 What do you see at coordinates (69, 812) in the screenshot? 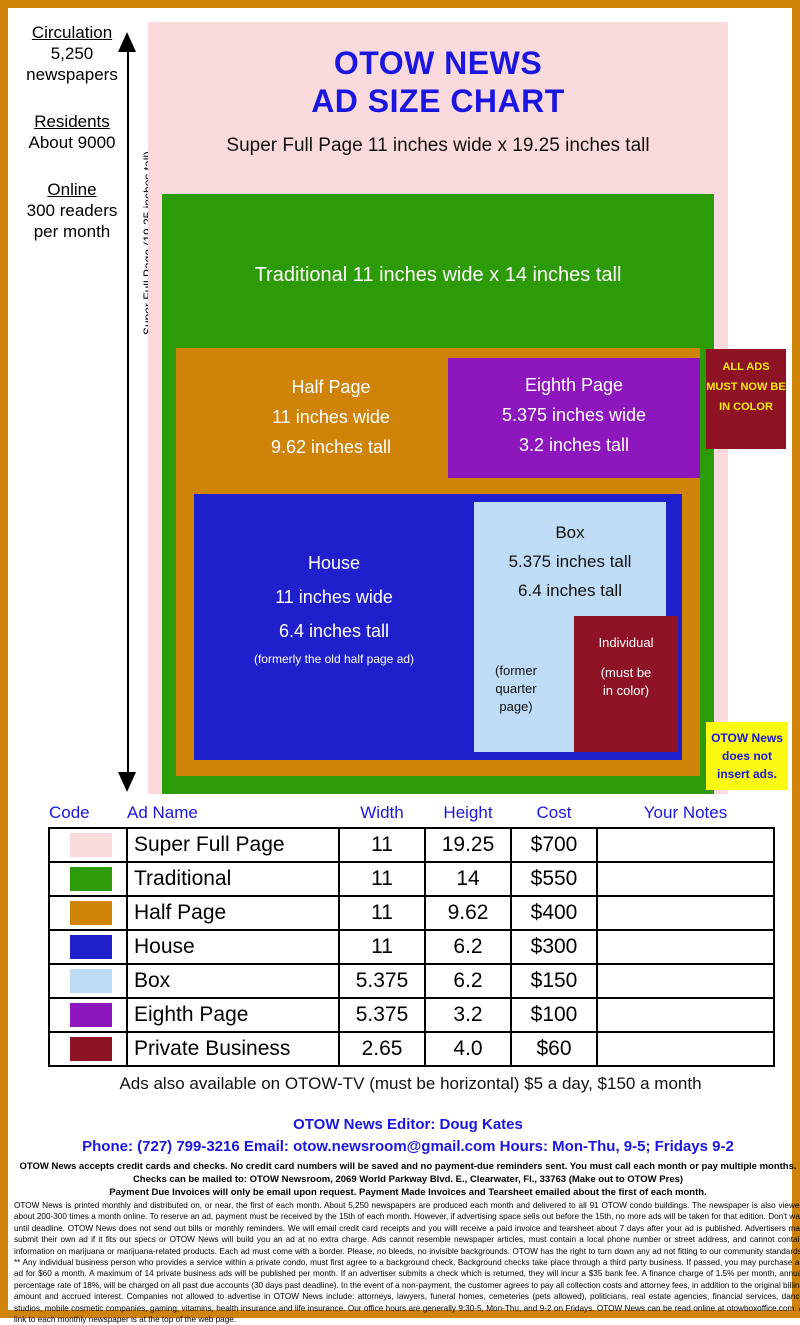
I see `th-code: Code` at bounding box center [69, 812].